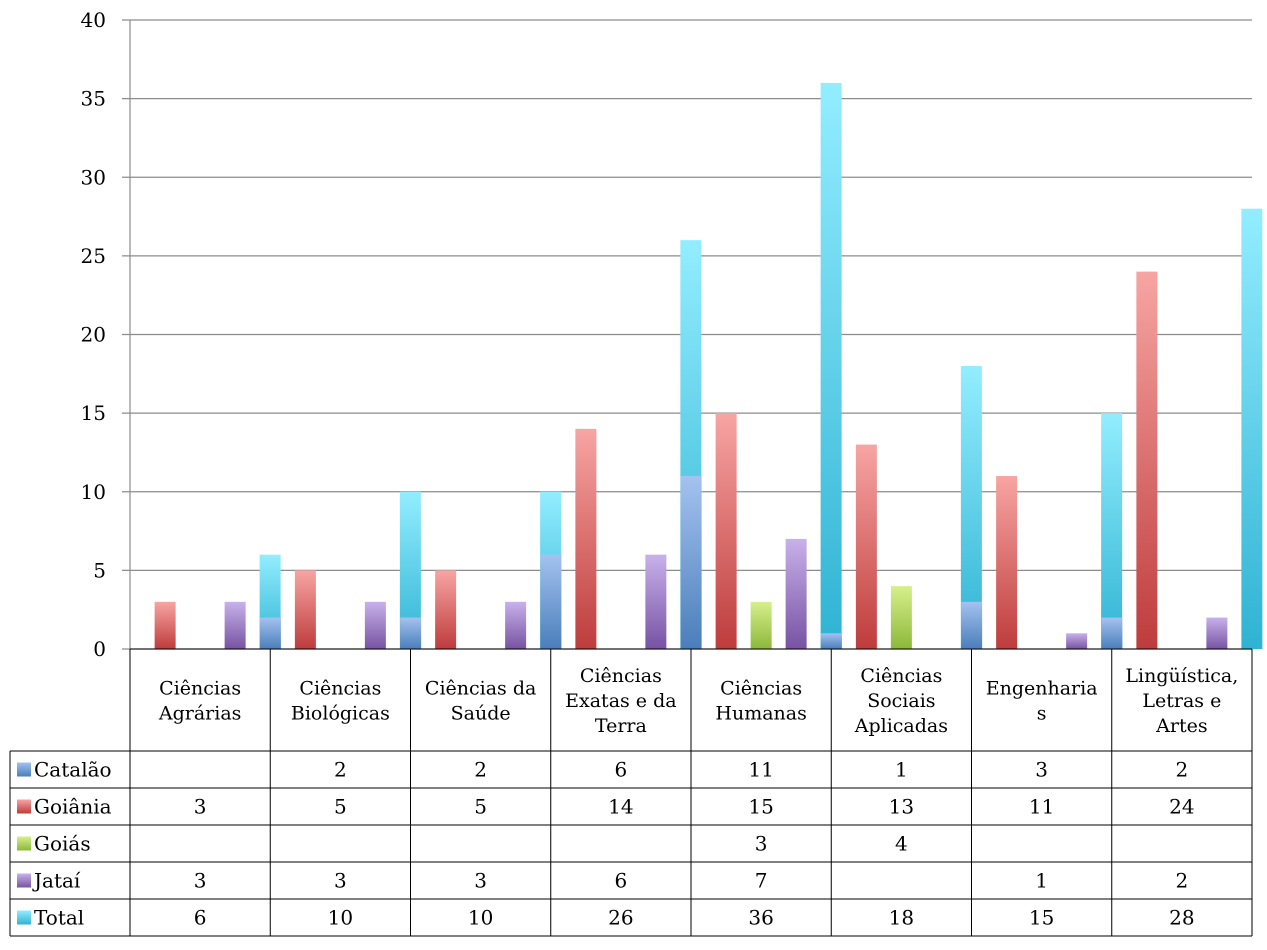  What do you see at coordinates (73, 770) in the screenshot?
I see `legend-label: Catalão` at bounding box center [73, 770].